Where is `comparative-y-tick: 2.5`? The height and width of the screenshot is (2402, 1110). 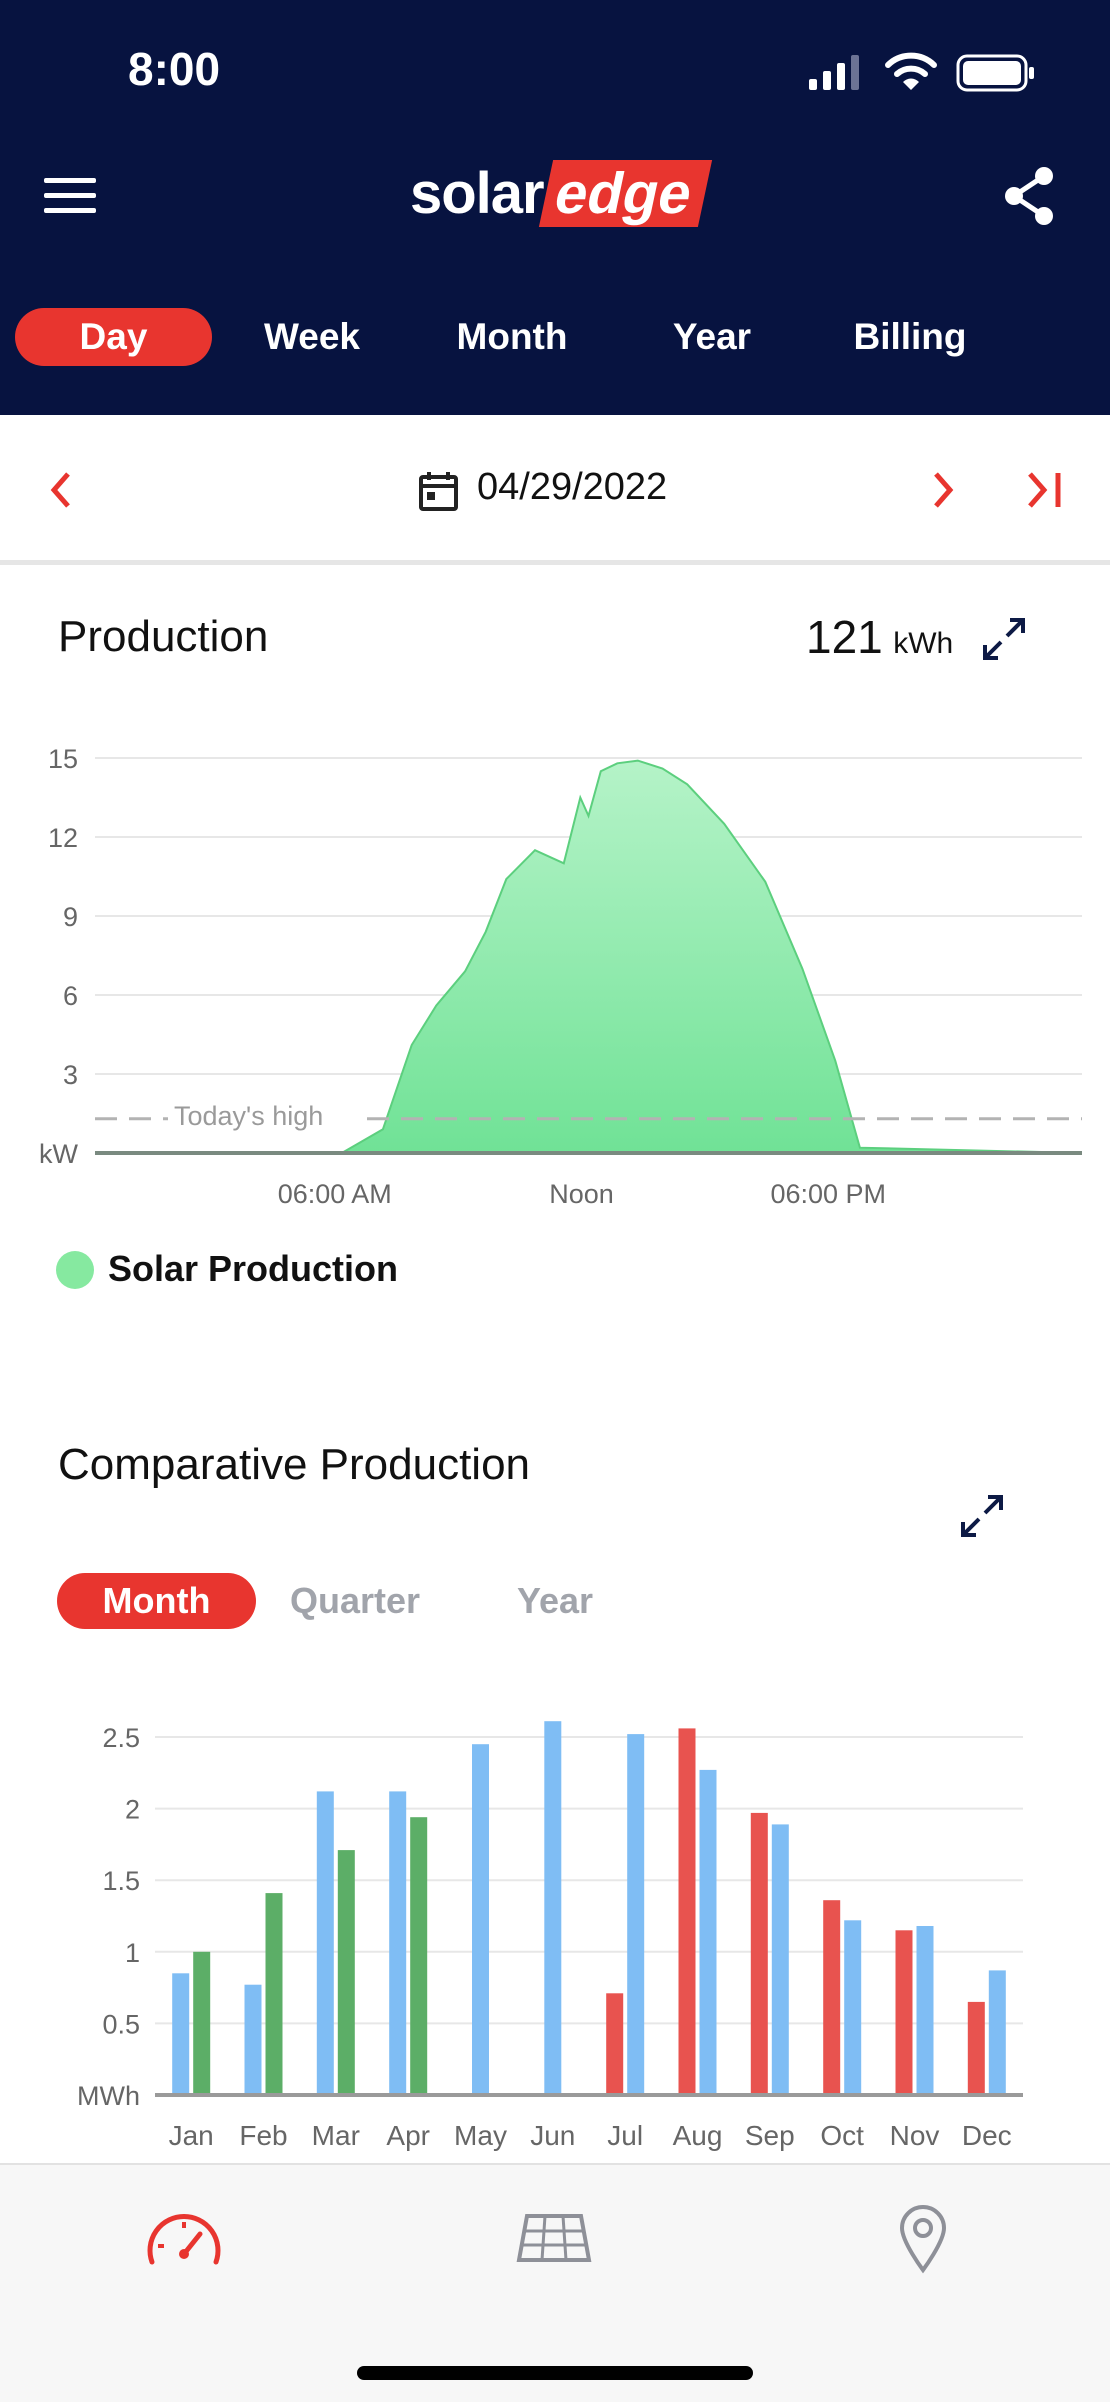 comparative-y-tick: 2.5 is located at coordinates (121, 1738).